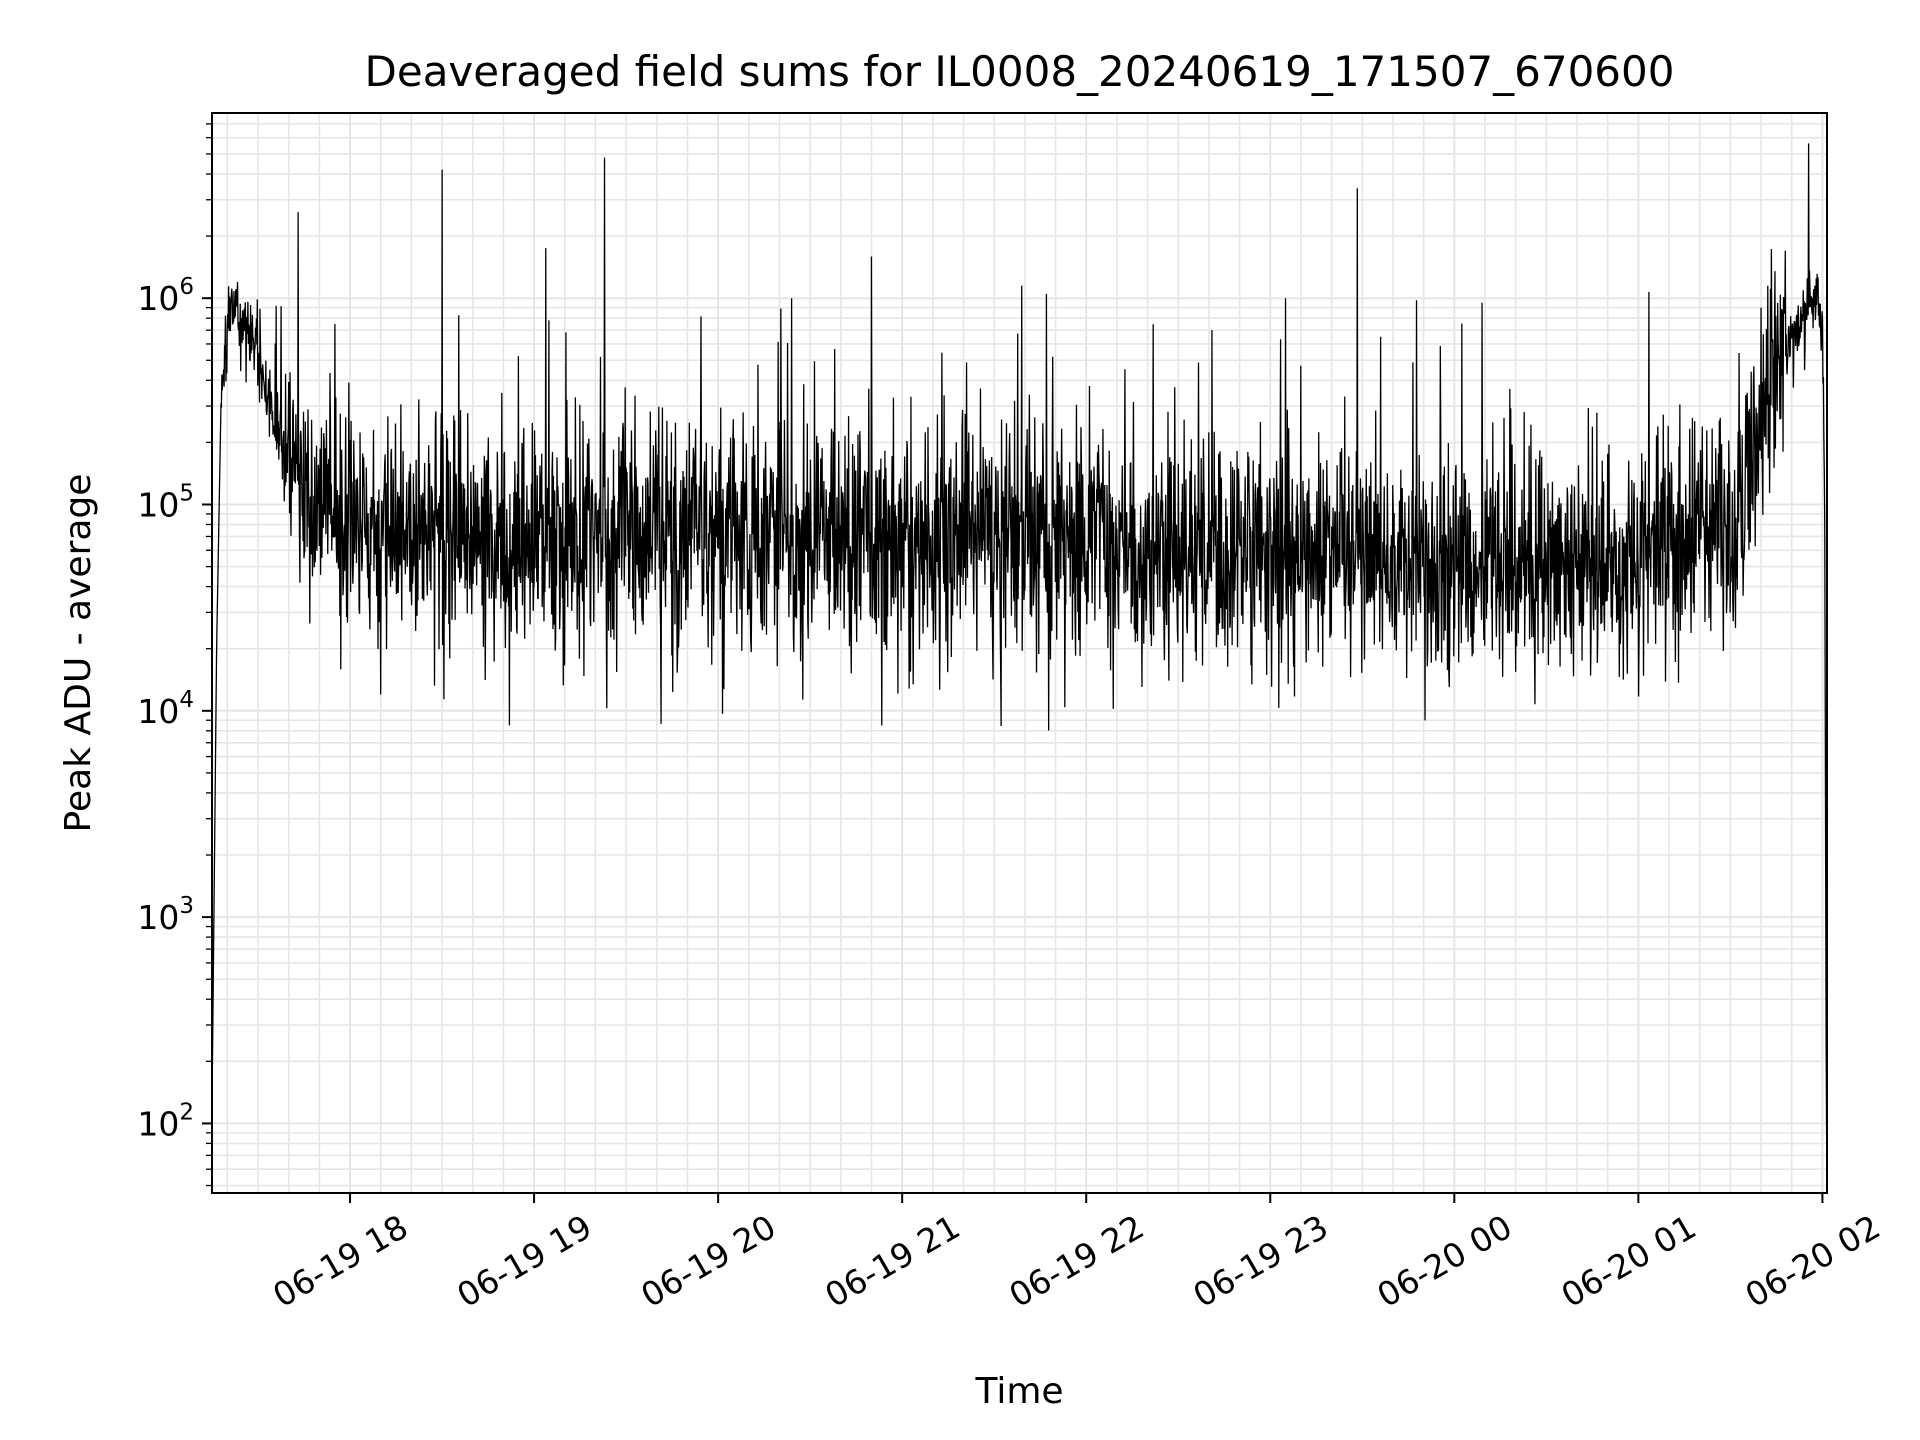  What do you see at coordinates (1018, 1391) in the screenshot?
I see `x-axis-label: Time` at bounding box center [1018, 1391].